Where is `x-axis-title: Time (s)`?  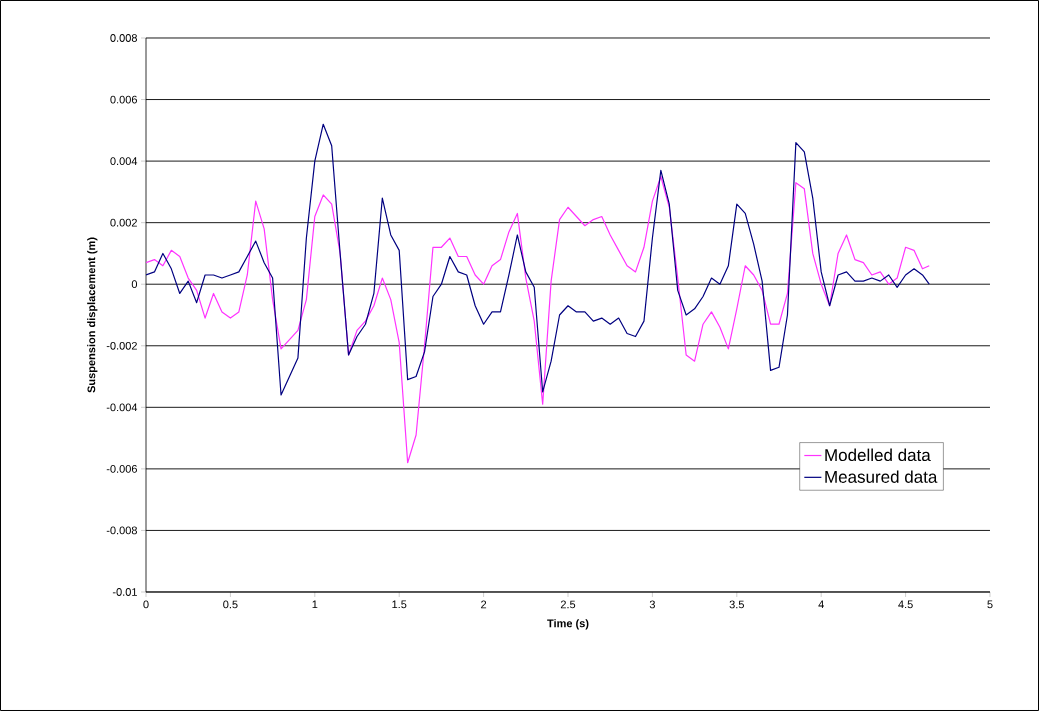
x-axis-title: Time (s) is located at coordinates (568, 624).